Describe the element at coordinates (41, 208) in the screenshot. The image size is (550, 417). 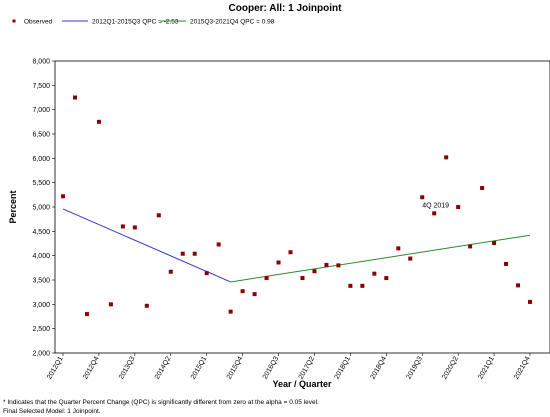
I see `y-tick-label: 5,000` at that location.